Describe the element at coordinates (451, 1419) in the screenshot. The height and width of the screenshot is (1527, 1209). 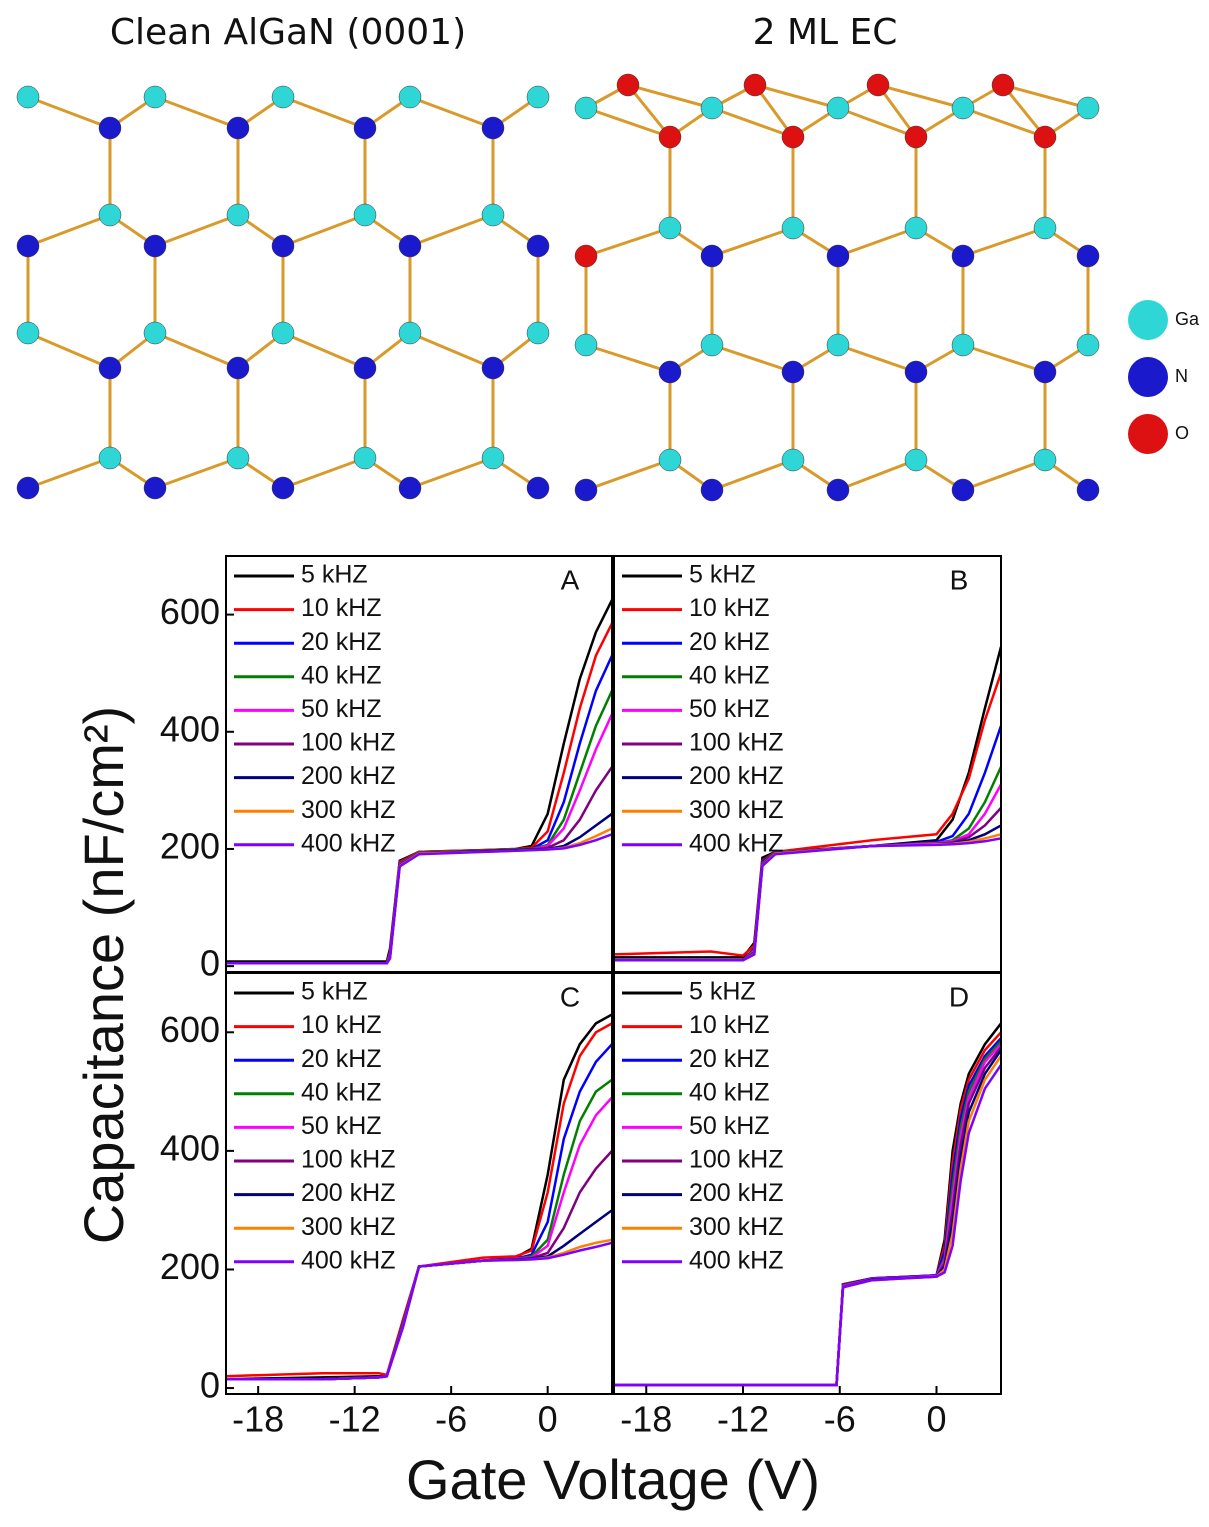
I see `x-tick-label: -6` at that location.